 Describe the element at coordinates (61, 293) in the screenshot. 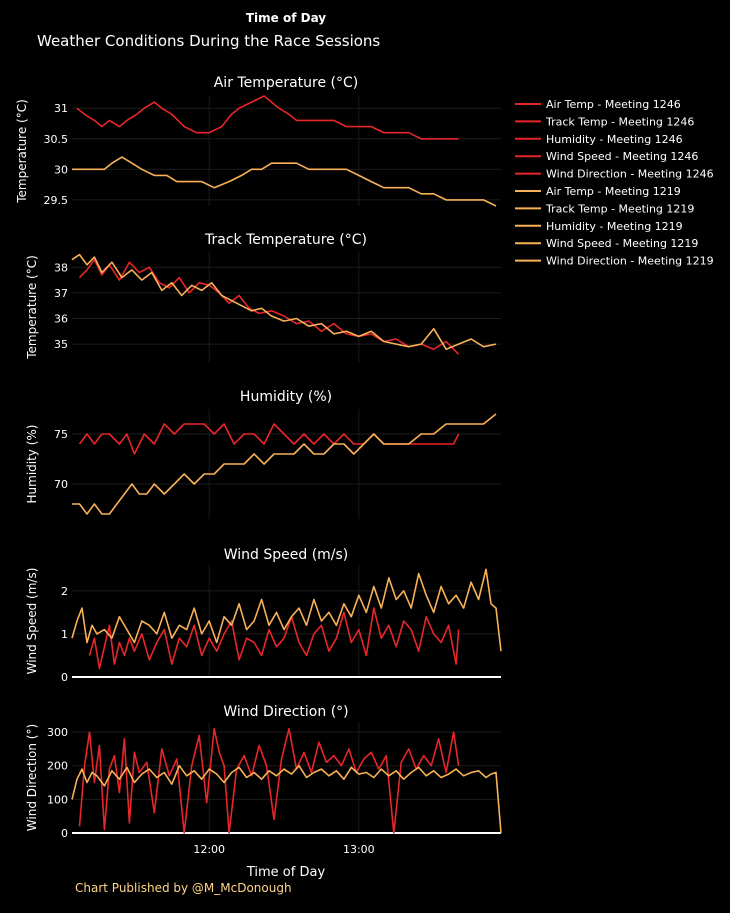

I see `panel-1-ytick-2: 37` at that location.